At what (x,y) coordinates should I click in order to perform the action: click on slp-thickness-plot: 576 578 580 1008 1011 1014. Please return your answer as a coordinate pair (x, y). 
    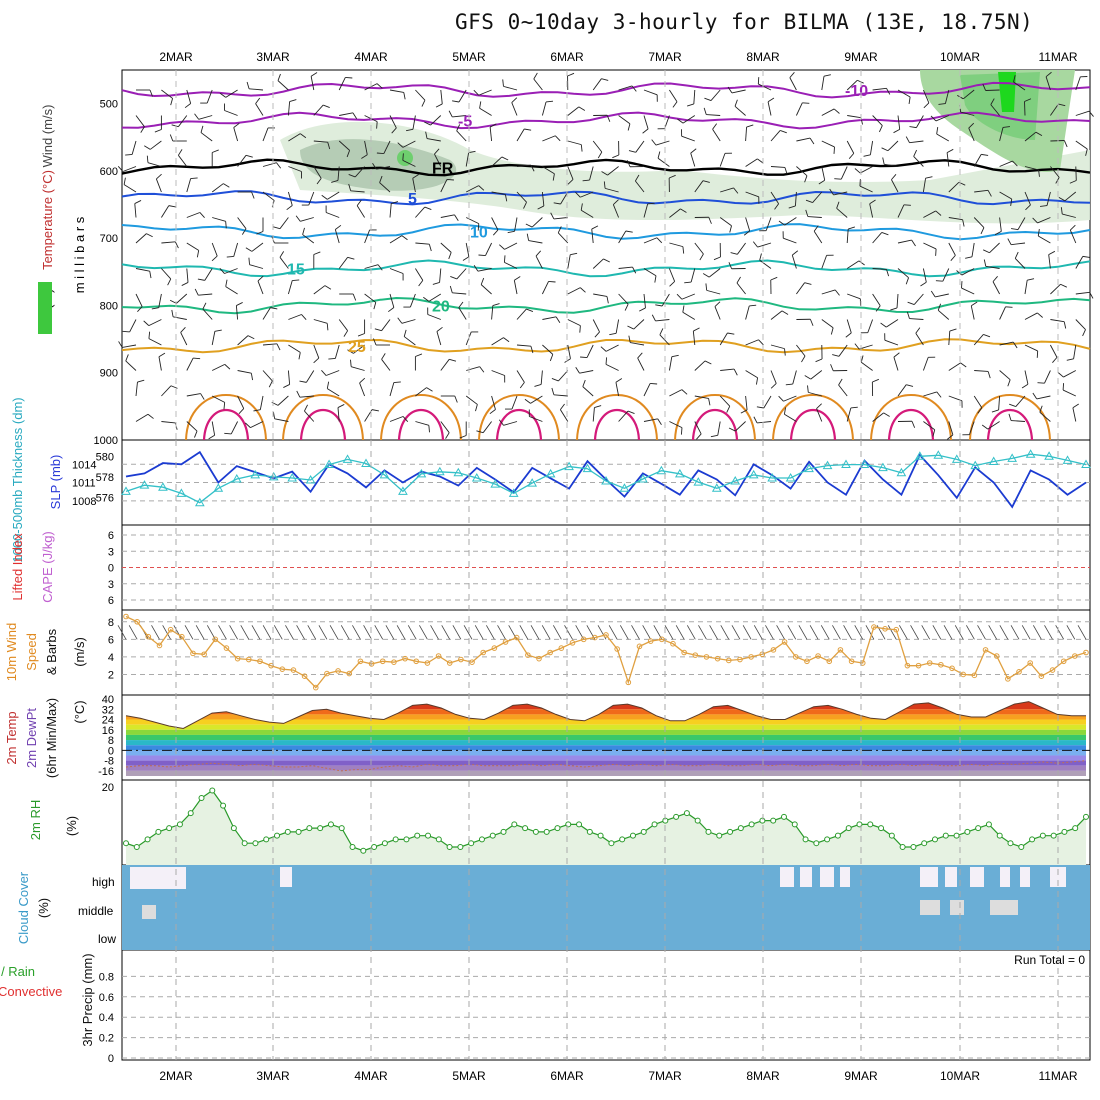
    Looking at the image, I should click on (581, 479).